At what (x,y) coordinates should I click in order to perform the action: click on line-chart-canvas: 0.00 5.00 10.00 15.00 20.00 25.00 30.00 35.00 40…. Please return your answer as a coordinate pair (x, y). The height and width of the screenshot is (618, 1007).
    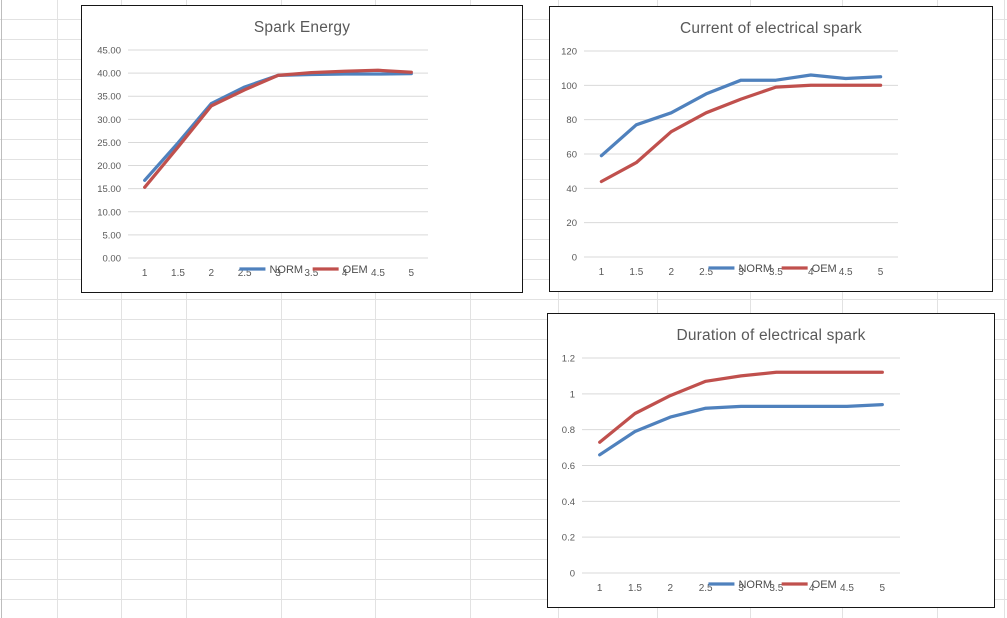
    Looking at the image, I should click on (262, 162).